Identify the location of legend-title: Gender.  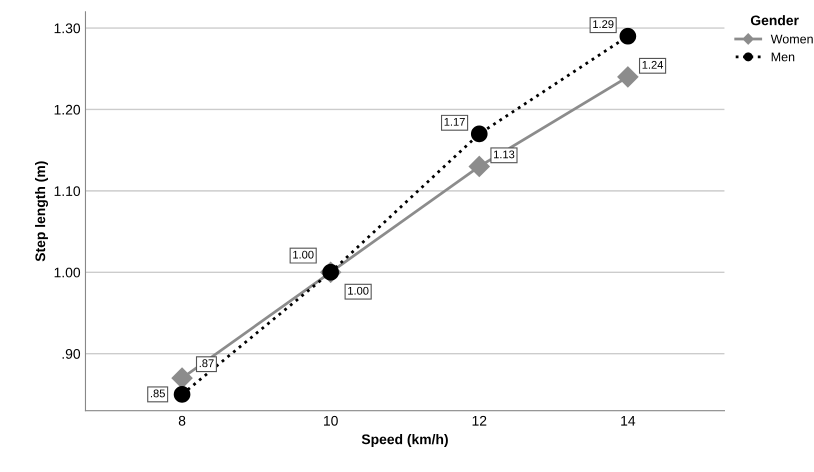
(774, 20).